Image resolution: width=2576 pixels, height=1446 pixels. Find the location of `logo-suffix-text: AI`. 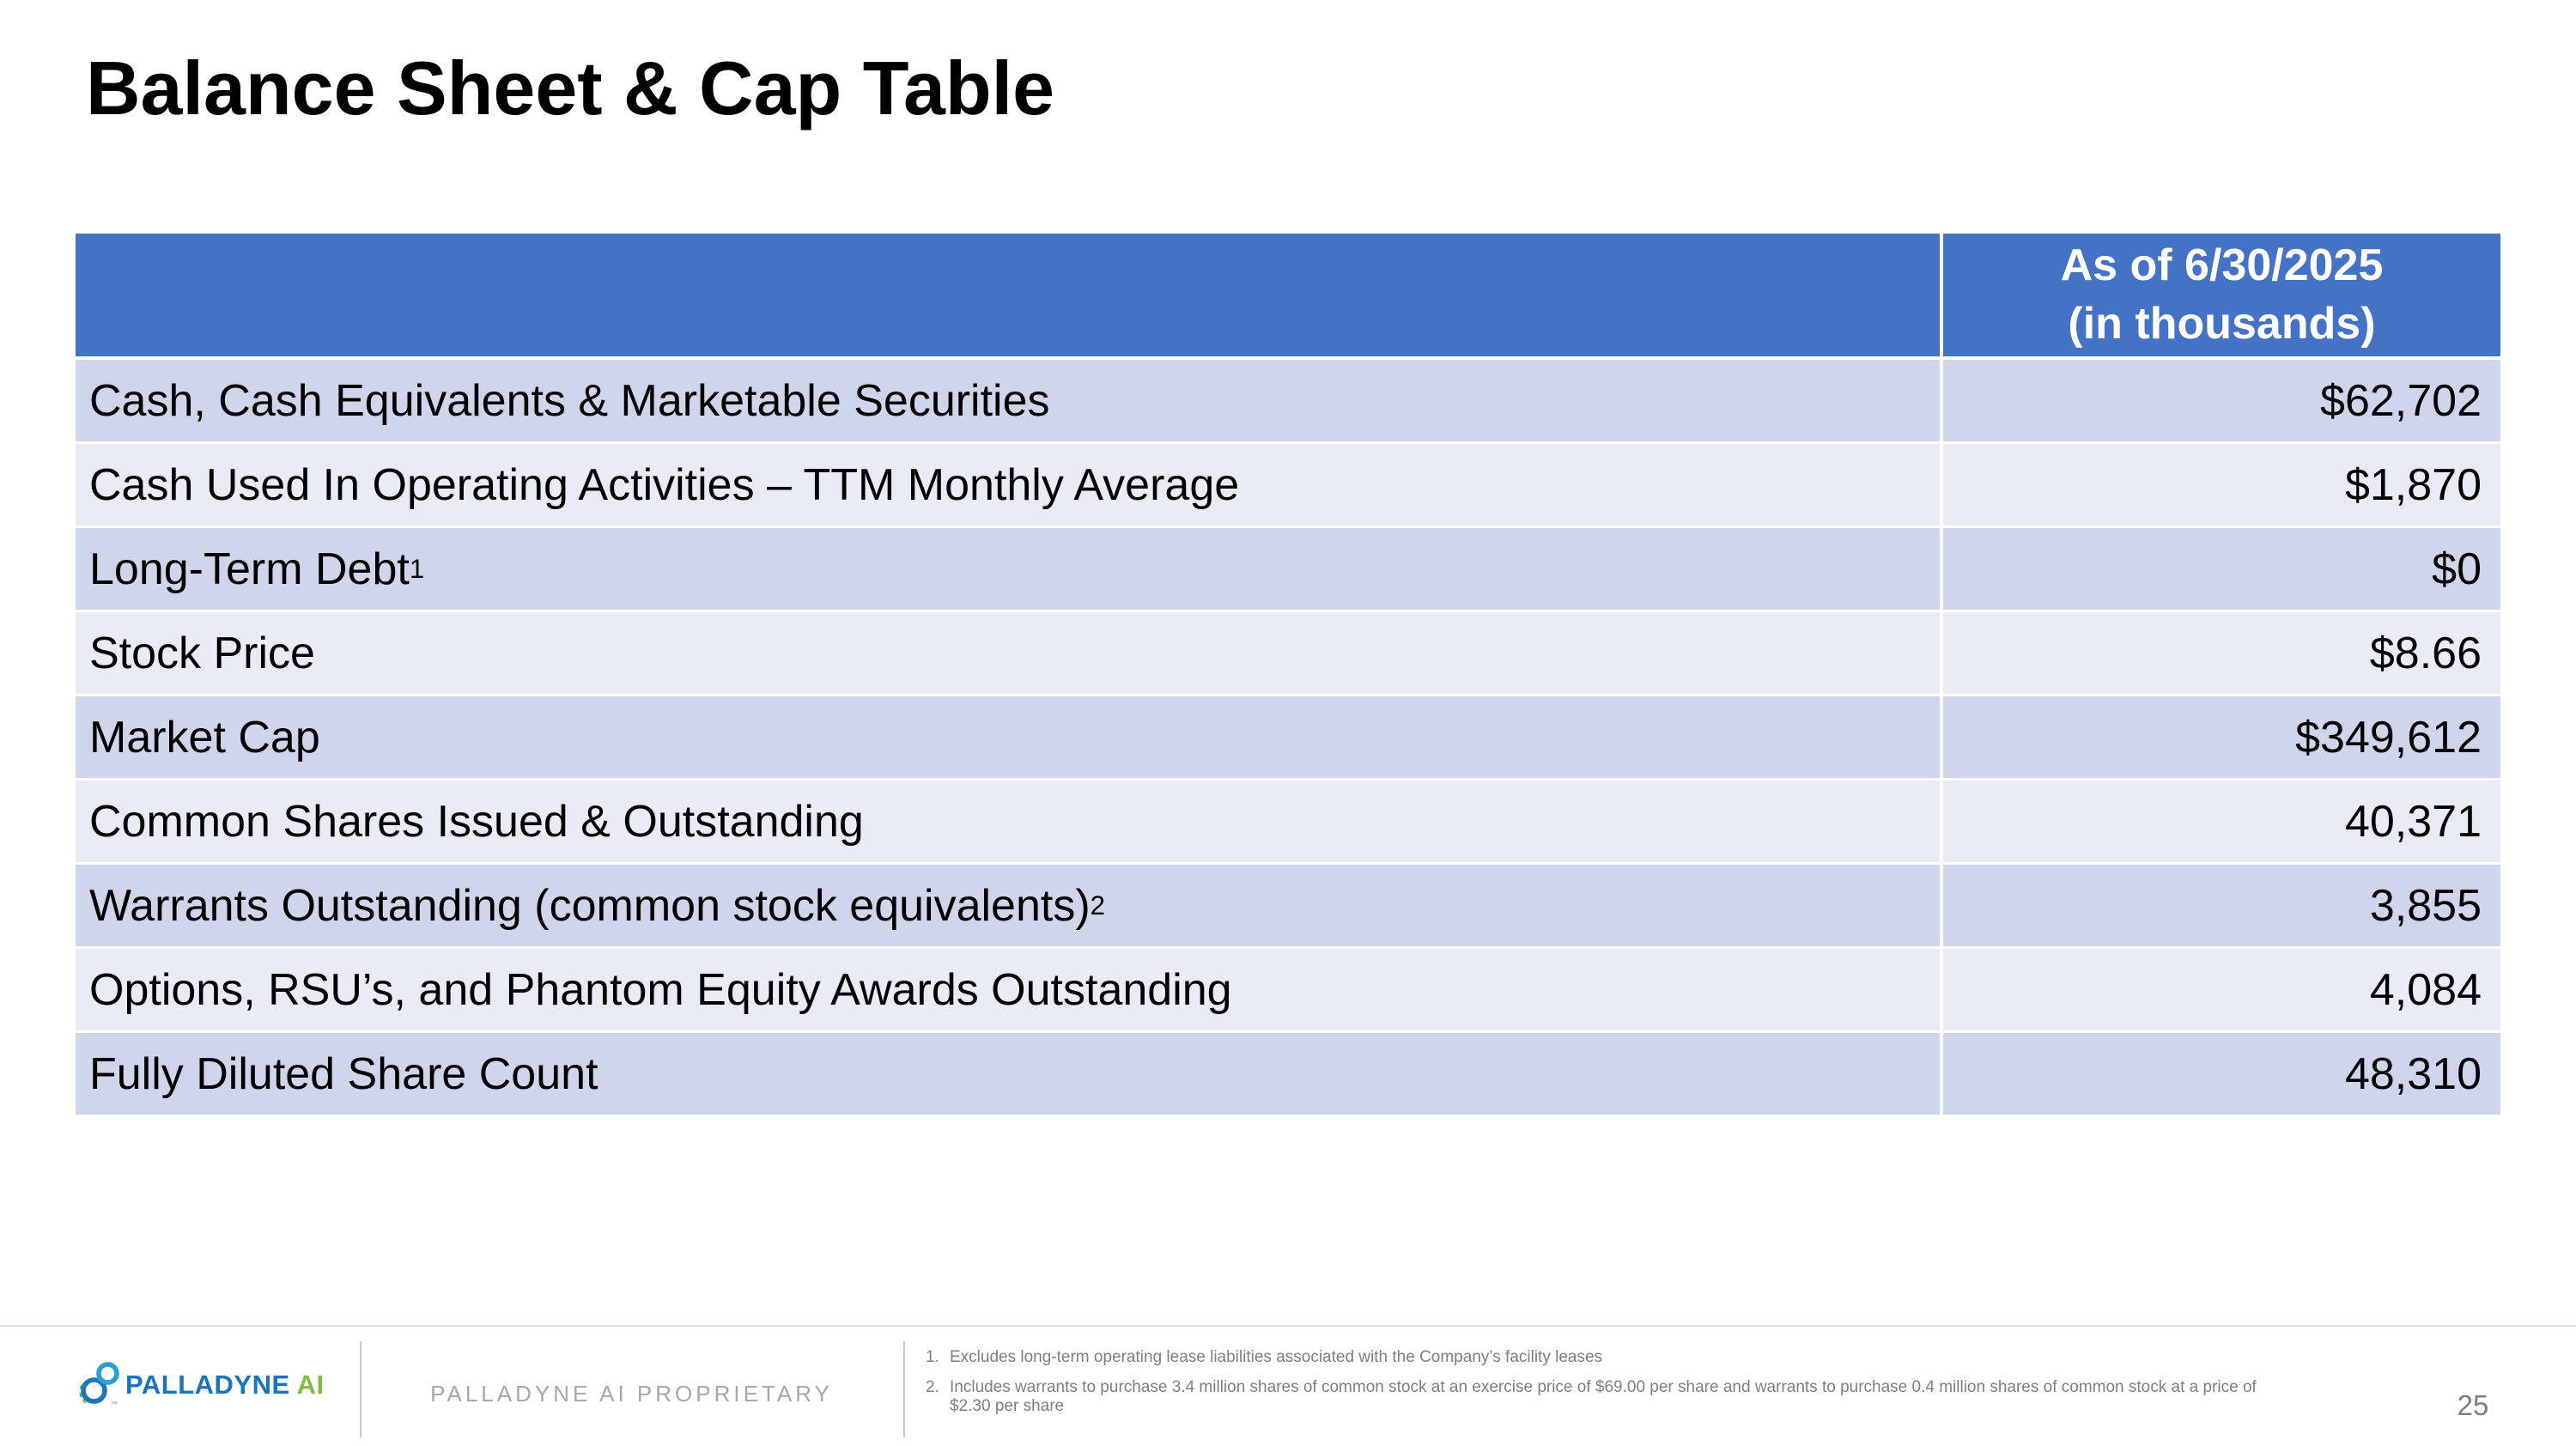

logo-suffix-text: AI is located at coordinates (311, 1385).